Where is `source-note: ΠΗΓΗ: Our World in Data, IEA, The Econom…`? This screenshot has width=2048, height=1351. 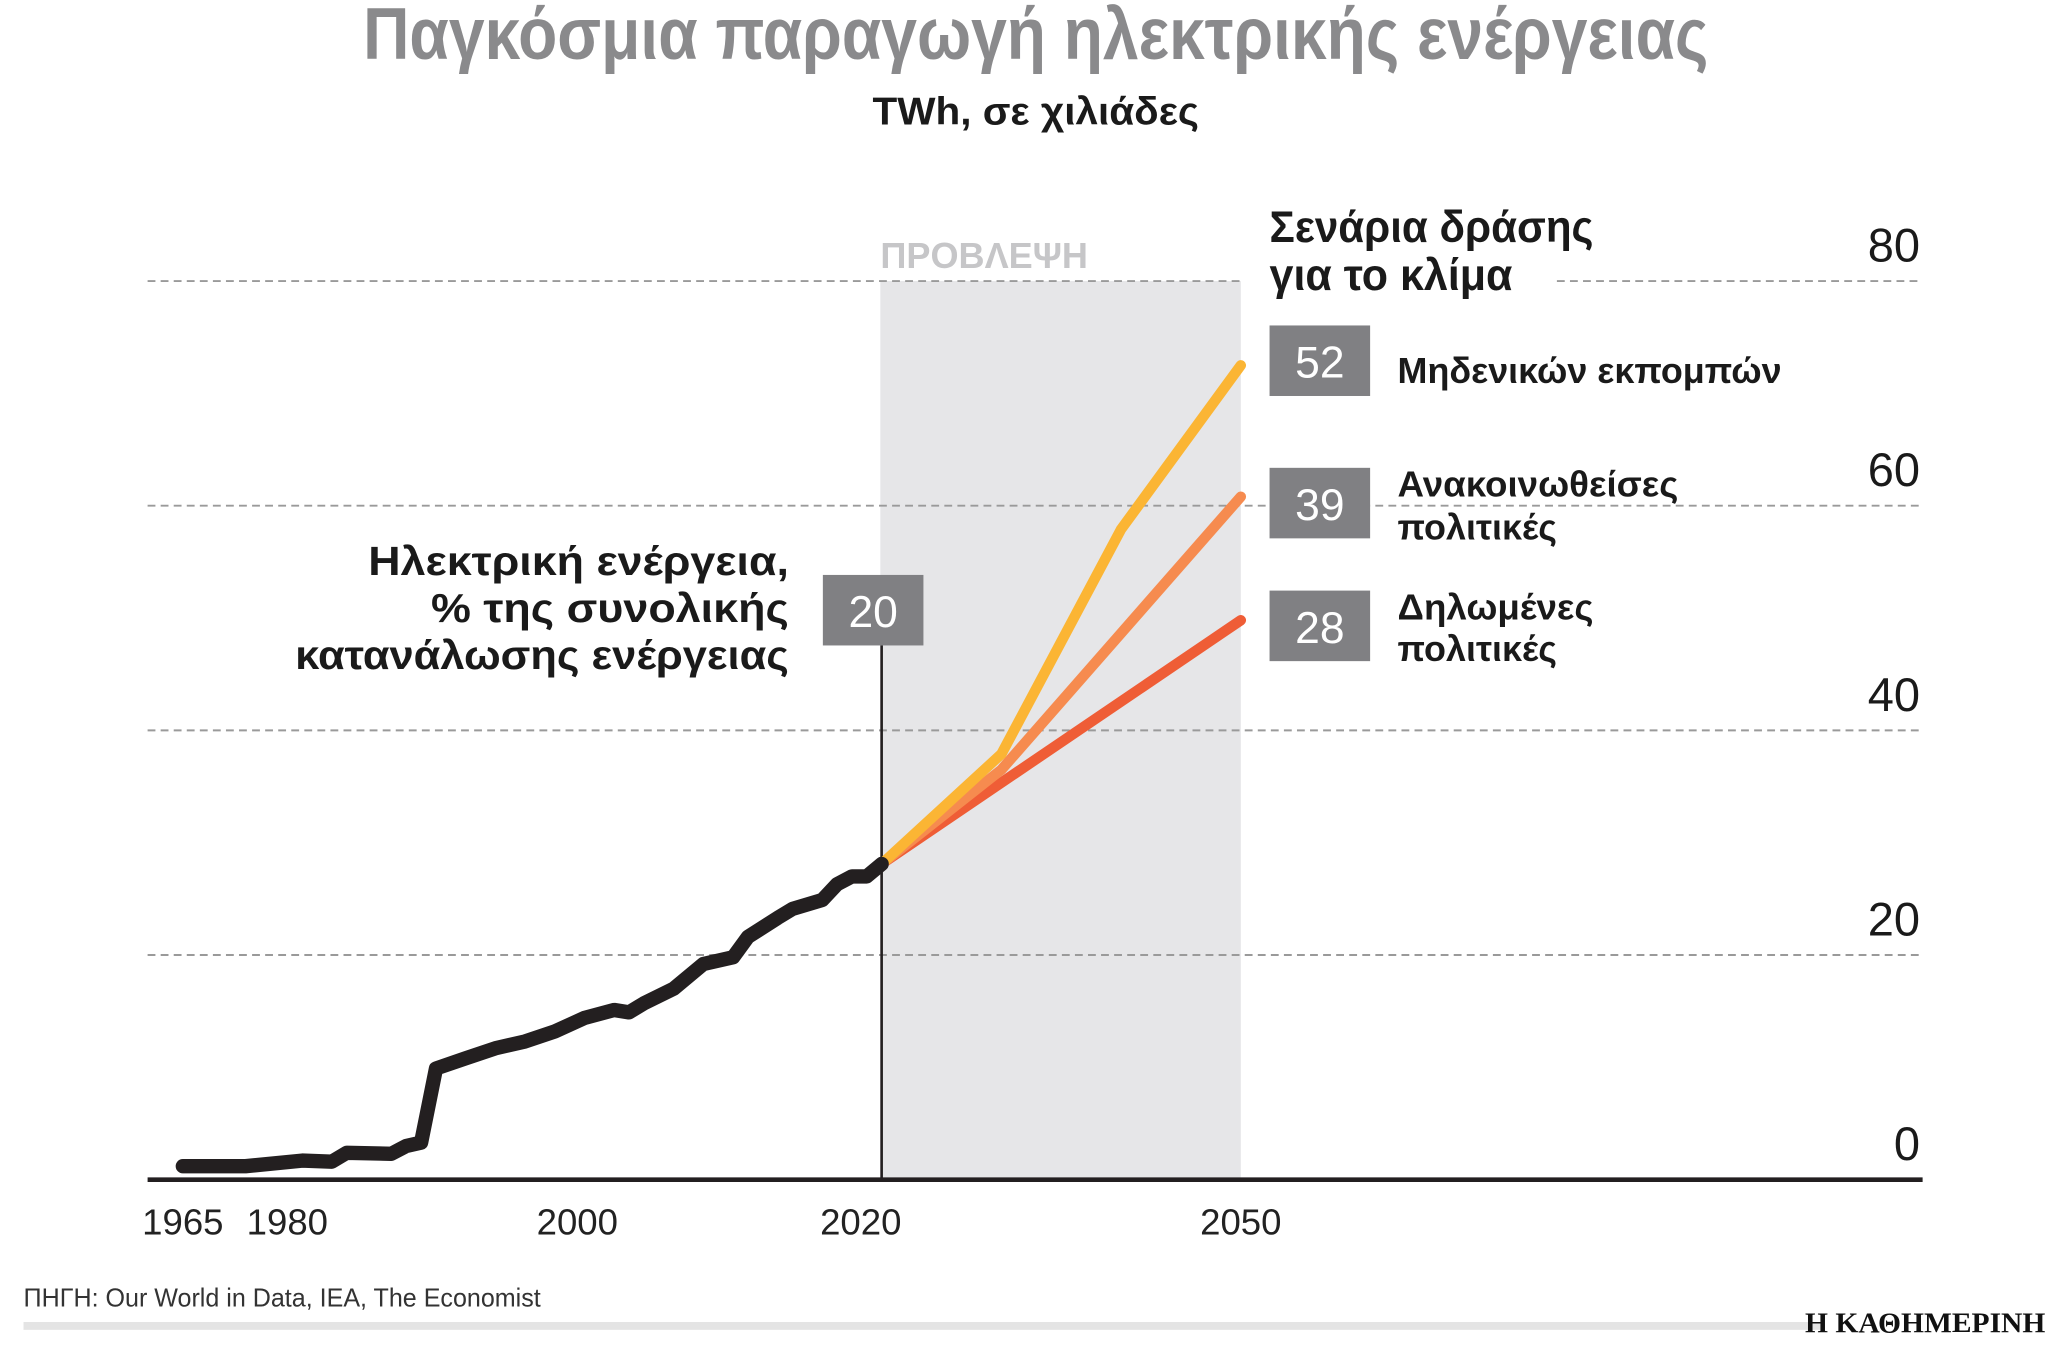 source-note: ΠΗΓΗ: Our World in Data, IEA, The Econom… is located at coordinates (283, 1297).